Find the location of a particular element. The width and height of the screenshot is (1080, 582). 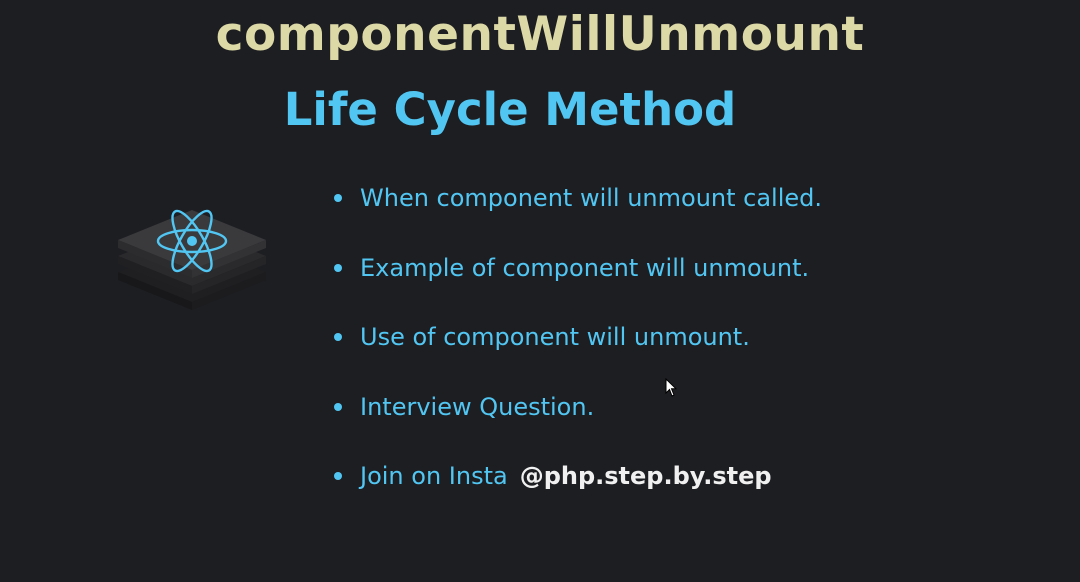

slide-subtitle: Life Cycle Method is located at coordinates (510, 109).